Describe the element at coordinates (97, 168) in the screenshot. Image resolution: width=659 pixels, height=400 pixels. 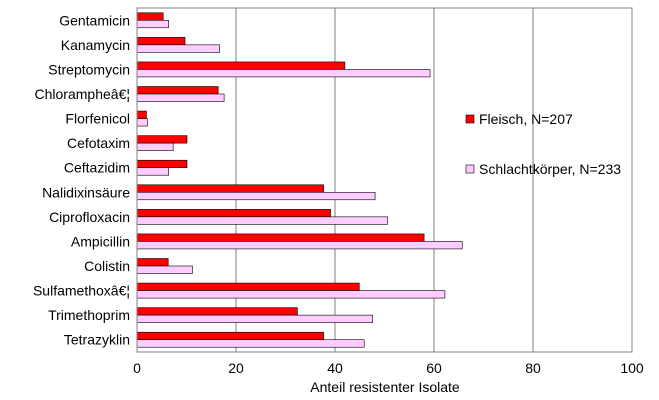
I see `category-label: Ceftazidim` at that location.